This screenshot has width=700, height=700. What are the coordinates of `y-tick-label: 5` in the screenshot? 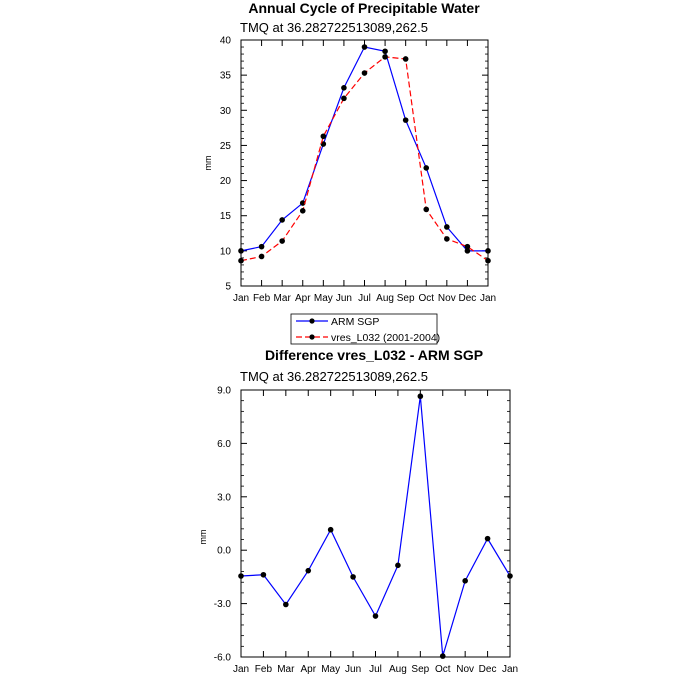 It's located at (228, 287).